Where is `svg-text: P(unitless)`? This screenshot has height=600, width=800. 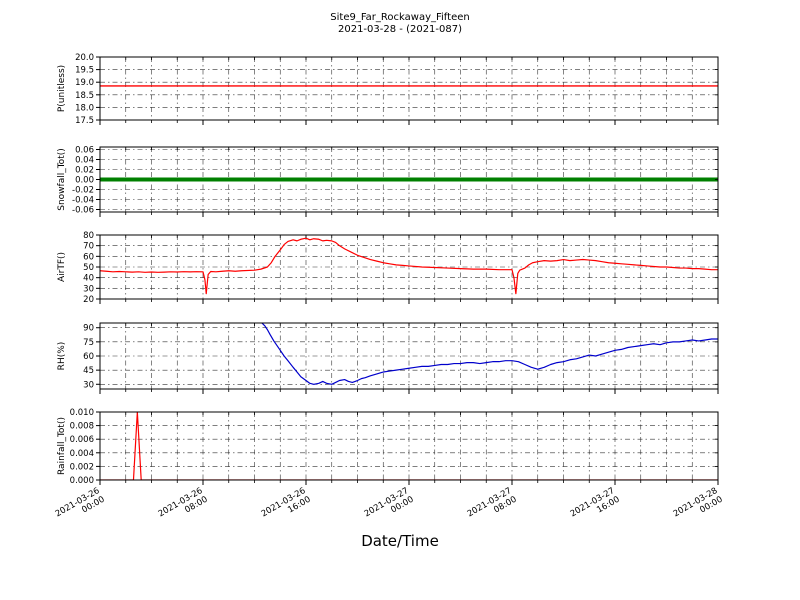 svg-text: P(unitless) is located at coordinates (62, 88).